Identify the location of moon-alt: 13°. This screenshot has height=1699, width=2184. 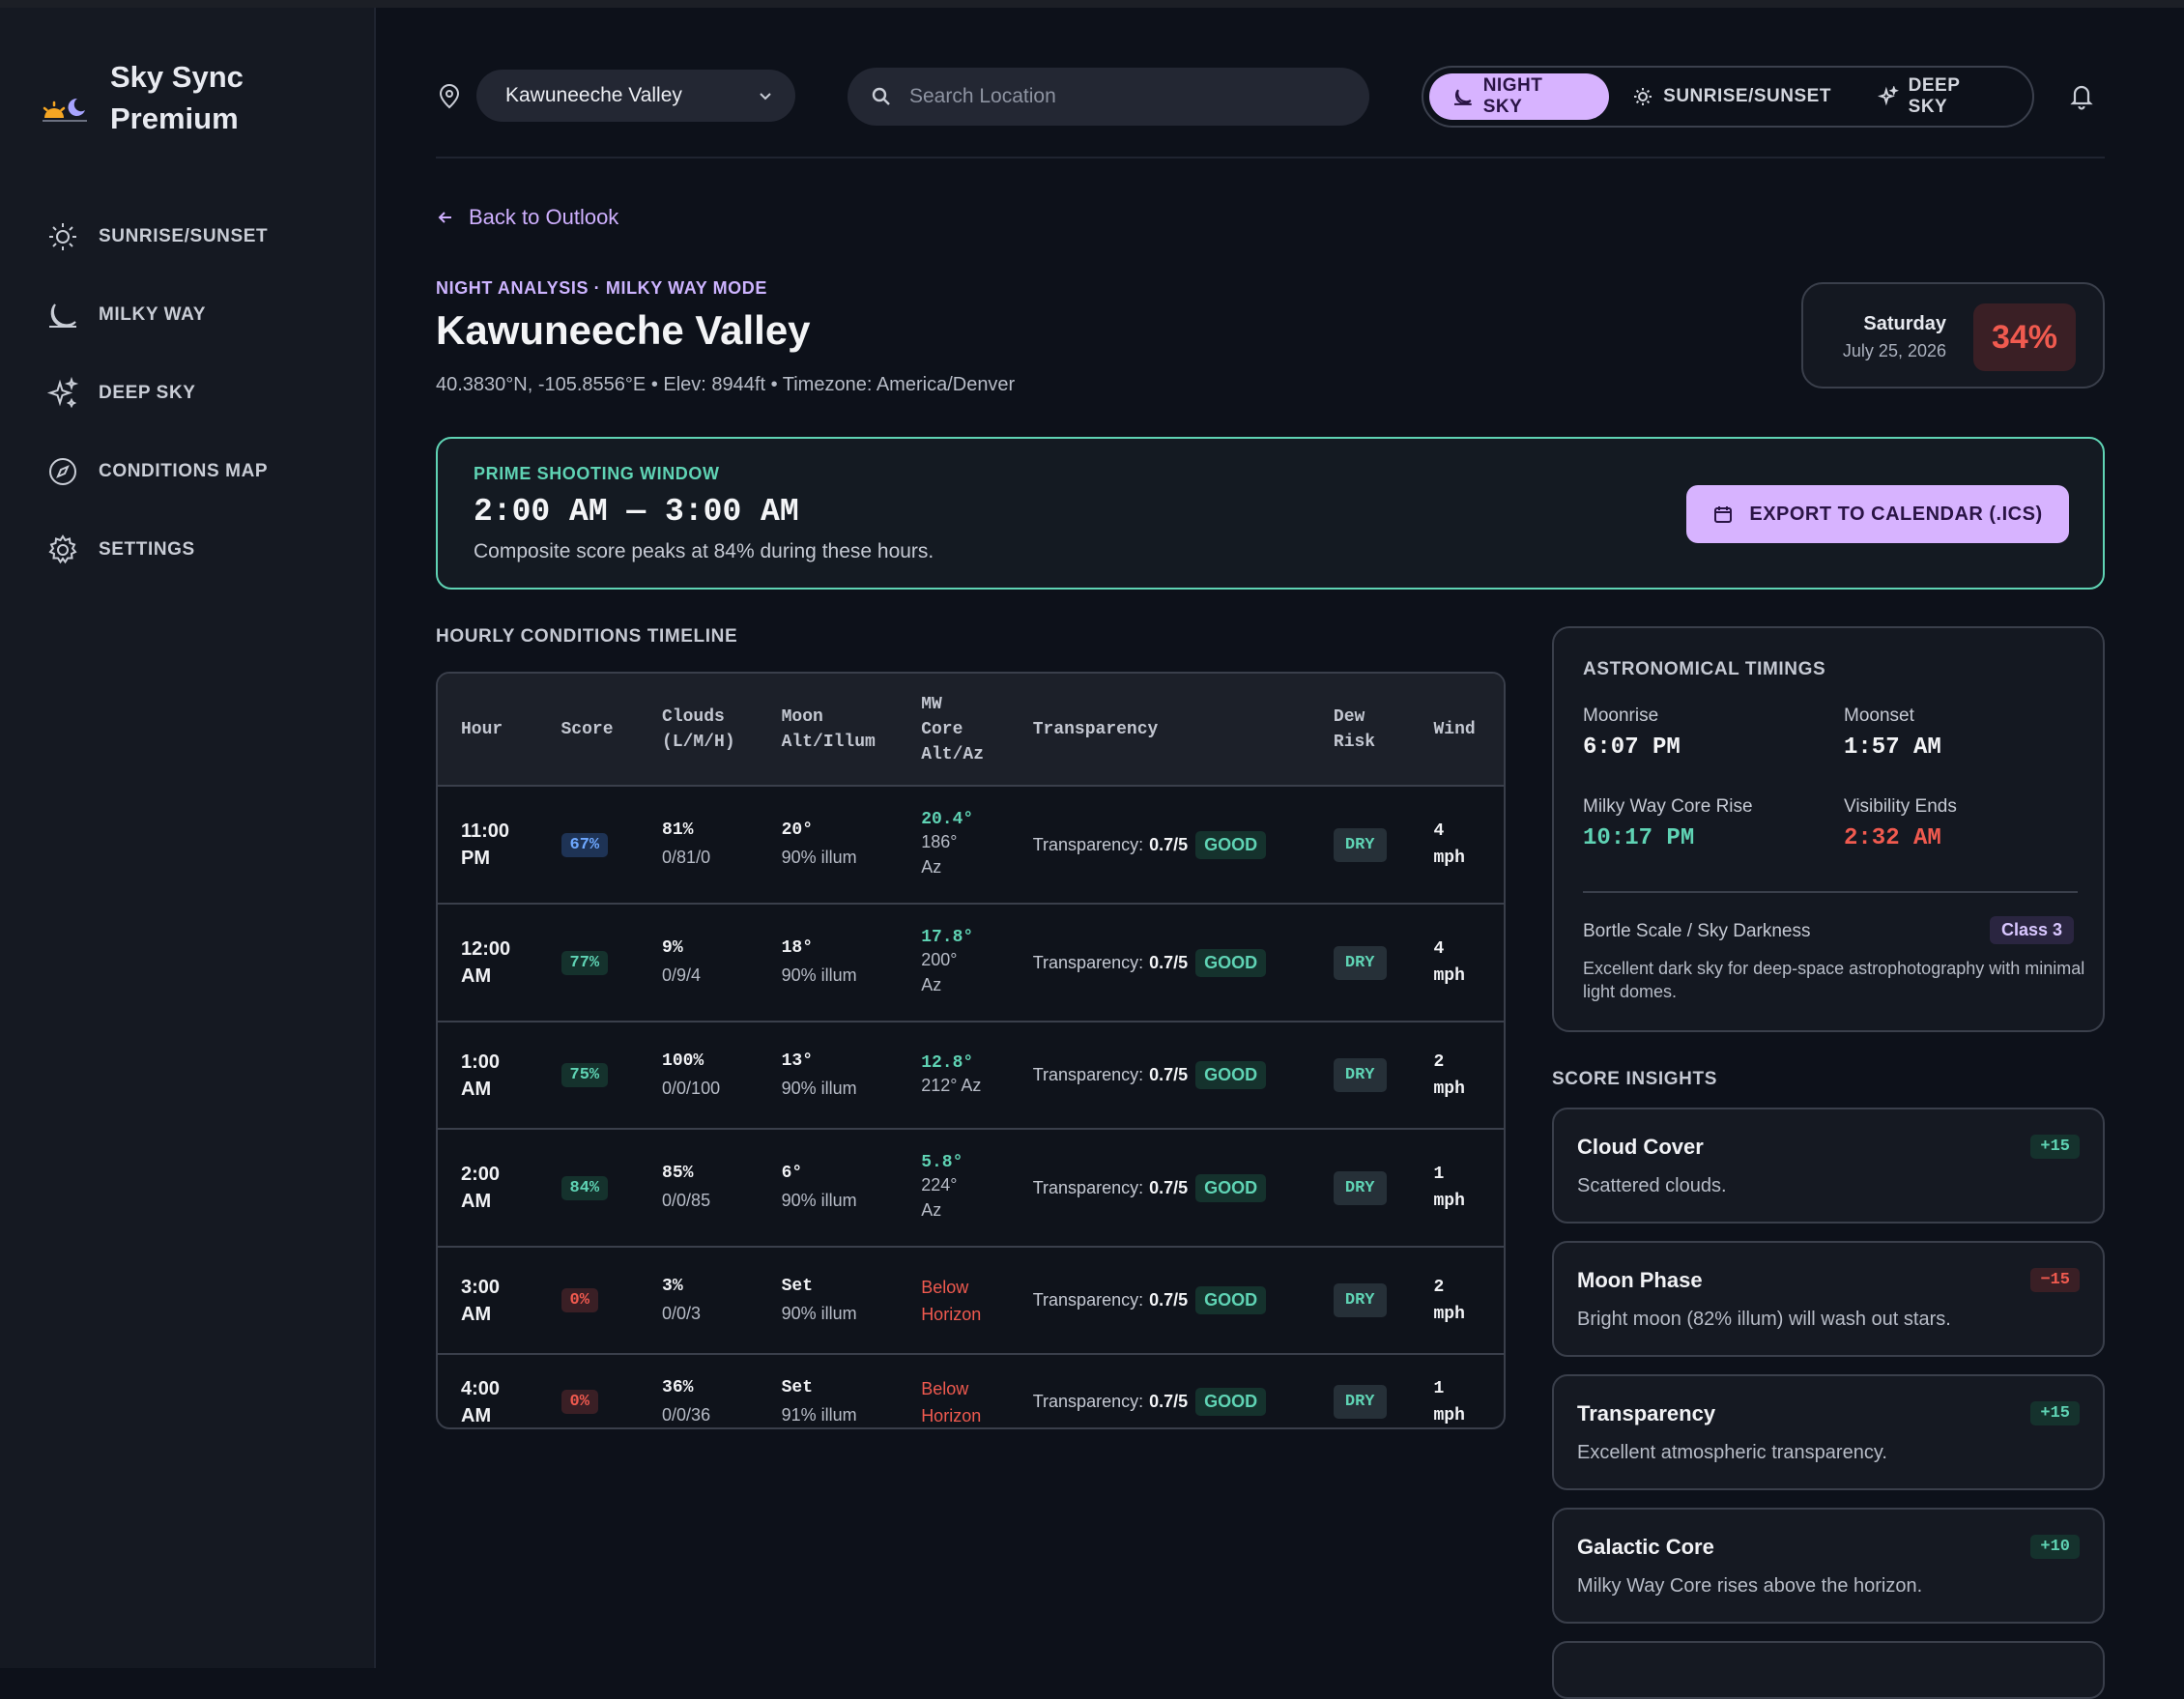
(798, 1061).